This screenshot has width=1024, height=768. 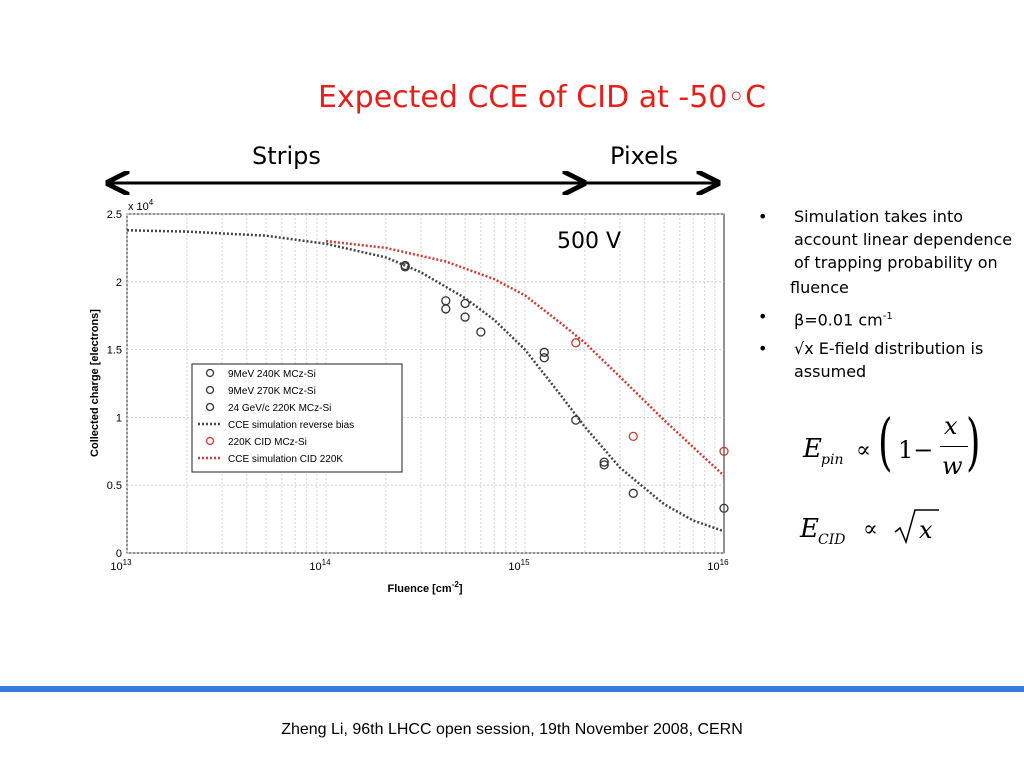 What do you see at coordinates (285, 459) in the screenshot?
I see `legend-entry: CCE simulation CID 220K` at bounding box center [285, 459].